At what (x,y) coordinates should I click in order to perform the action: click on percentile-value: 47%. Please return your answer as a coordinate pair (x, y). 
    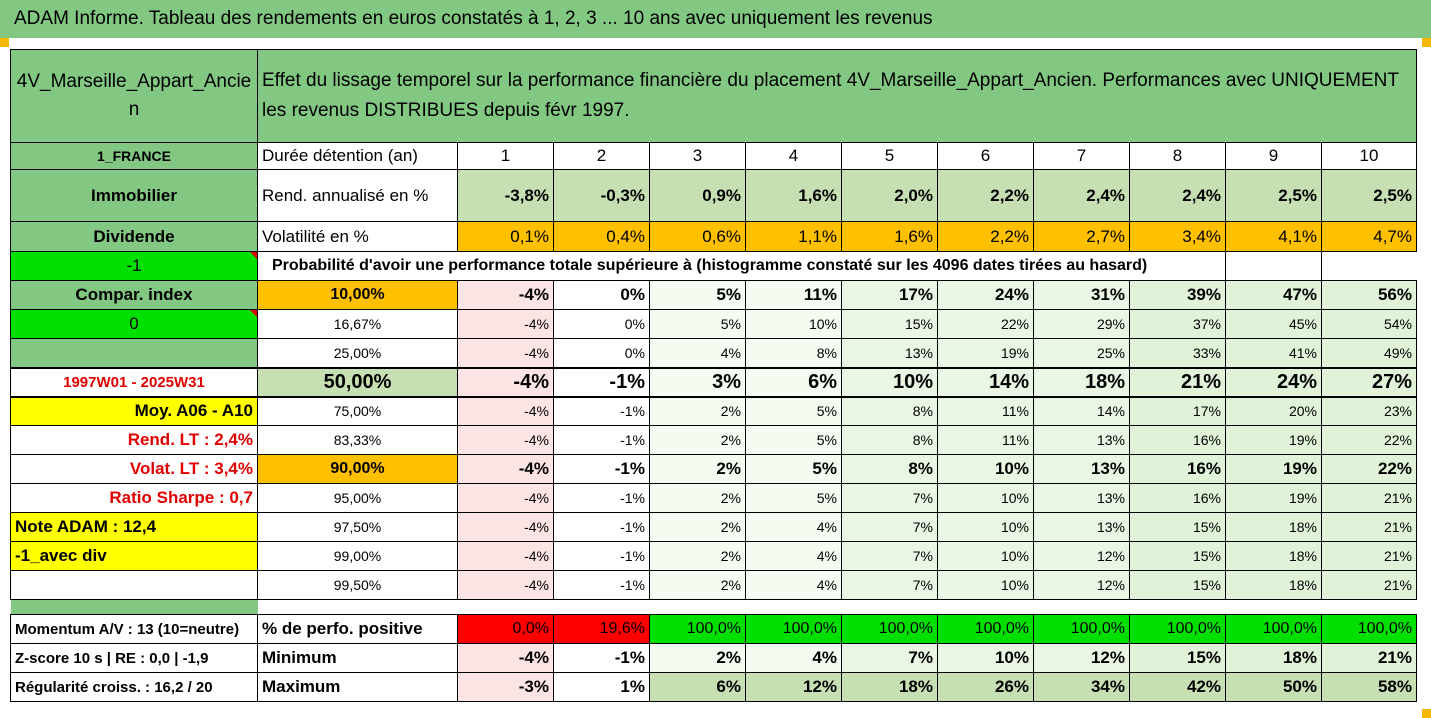
    Looking at the image, I should click on (1273, 295).